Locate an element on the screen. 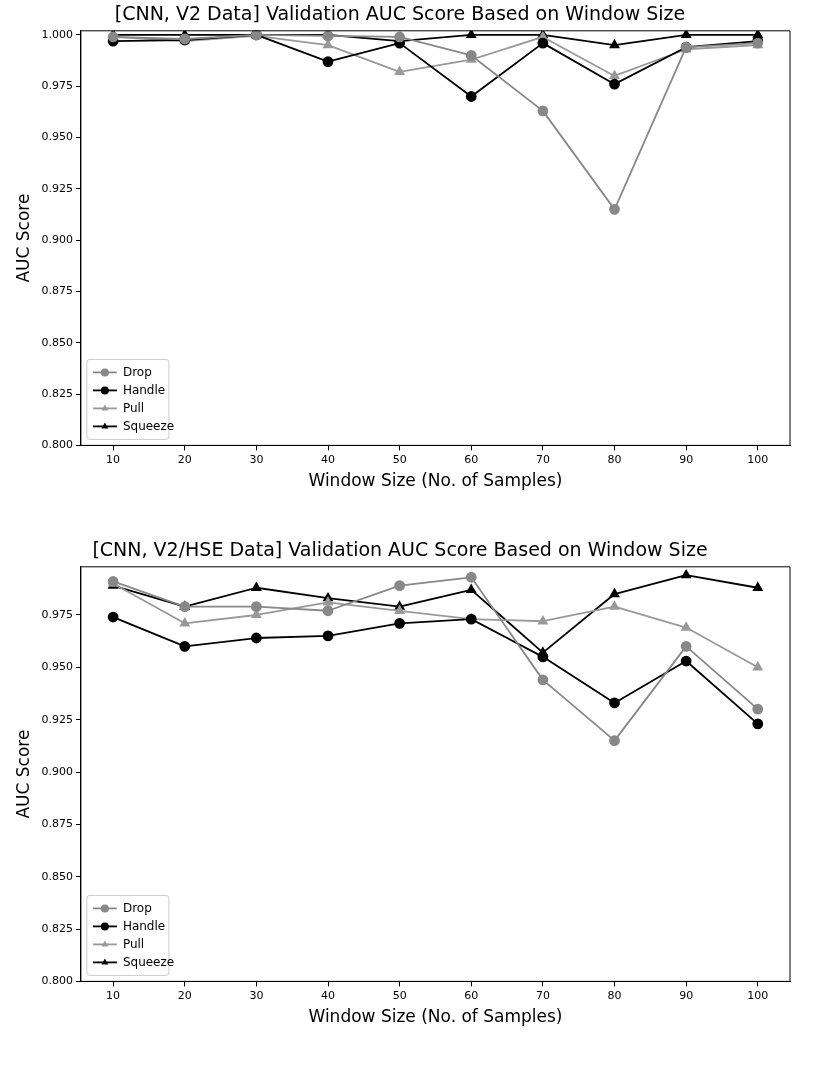 The image size is (830, 1072). chart-title: [CNN, V2 Data] Validation AUC Score Based on Window Size is located at coordinates (400, 13).